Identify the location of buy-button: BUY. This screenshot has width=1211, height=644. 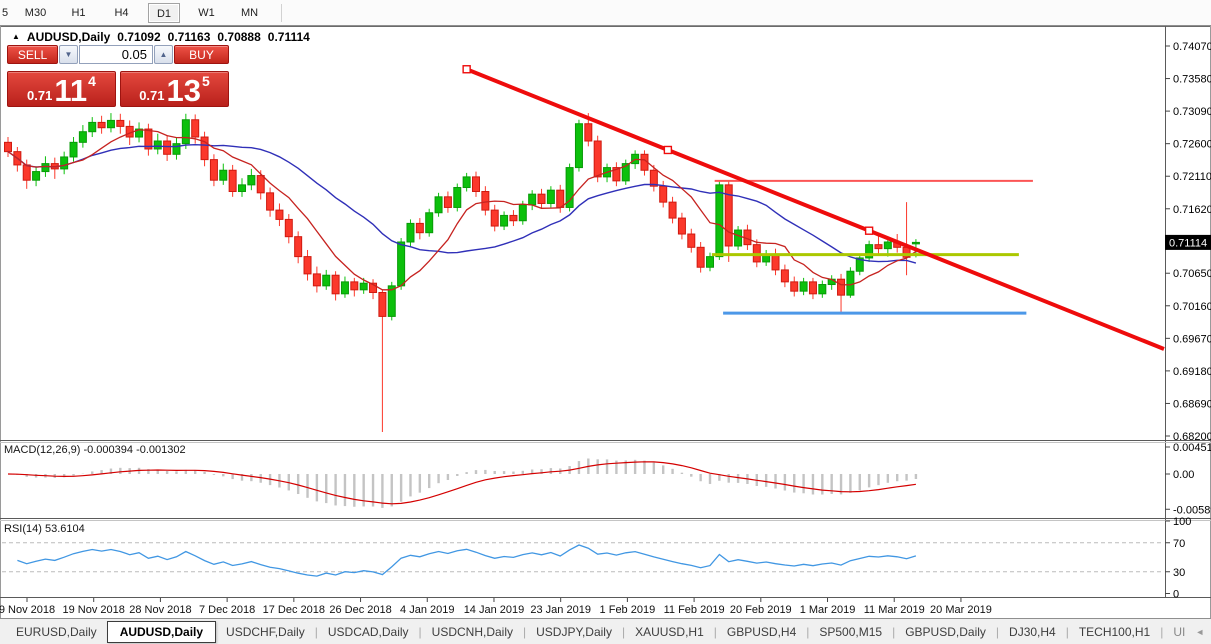
(201, 54).